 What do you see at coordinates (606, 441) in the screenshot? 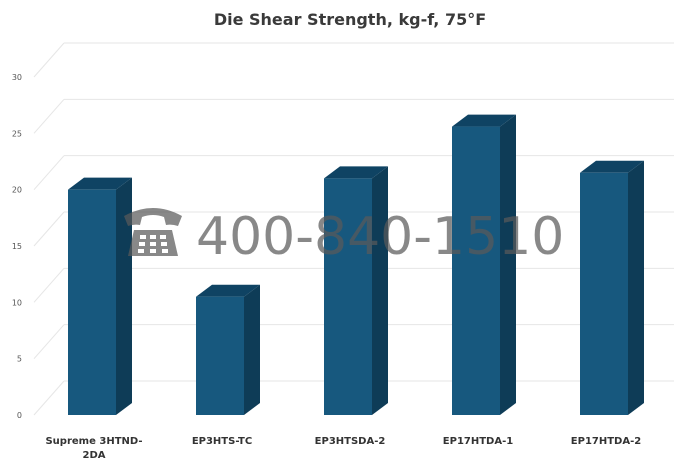
I see `x-category-label: EP17HTDA-2` at bounding box center [606, 441].